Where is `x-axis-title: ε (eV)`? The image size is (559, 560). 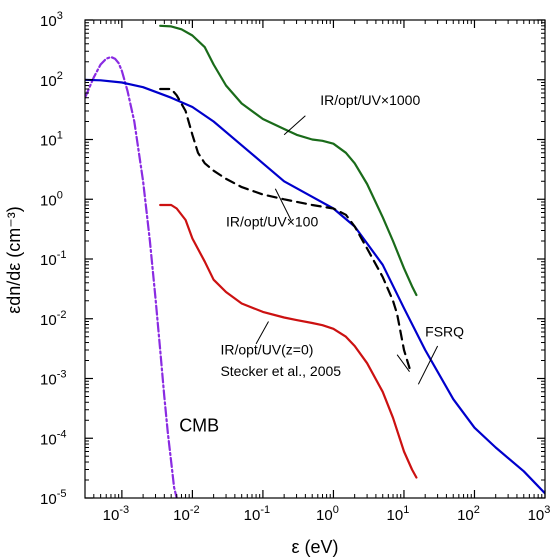
x-axis-title: ε (eV) is located at coordinates (314, 547).